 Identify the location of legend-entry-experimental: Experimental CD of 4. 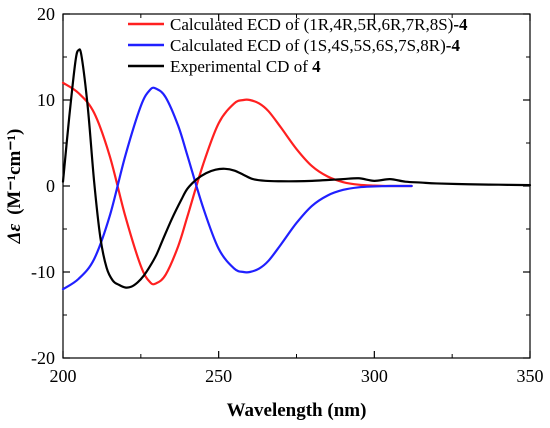
(224, 66).